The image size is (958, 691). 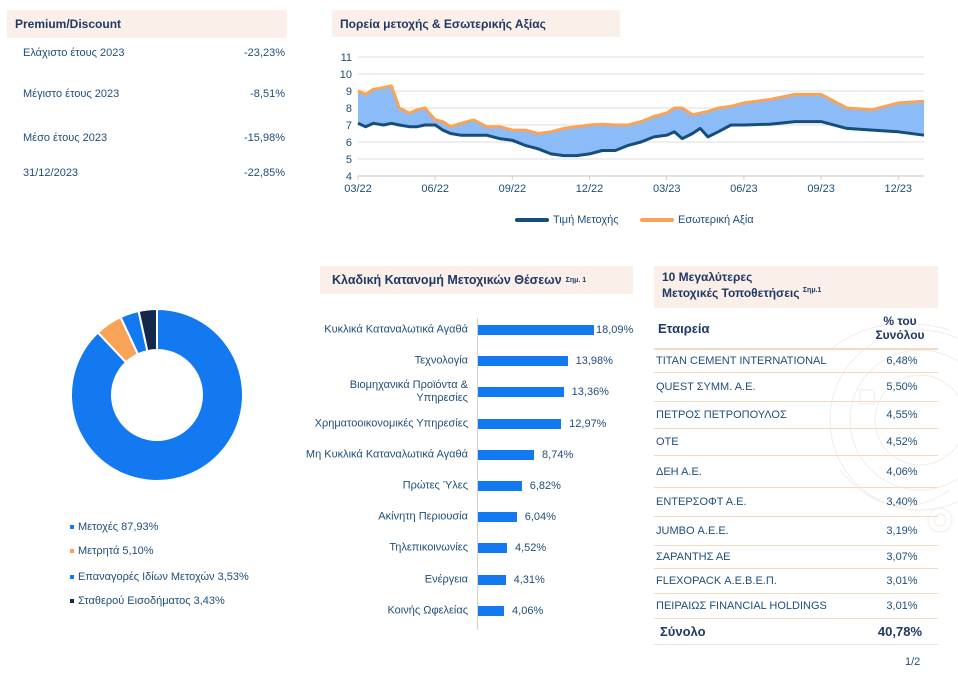 I want to click on holding-row: TITAN CEMENT INTERNATIONAL 6,48%, so click(x=796, y=361).